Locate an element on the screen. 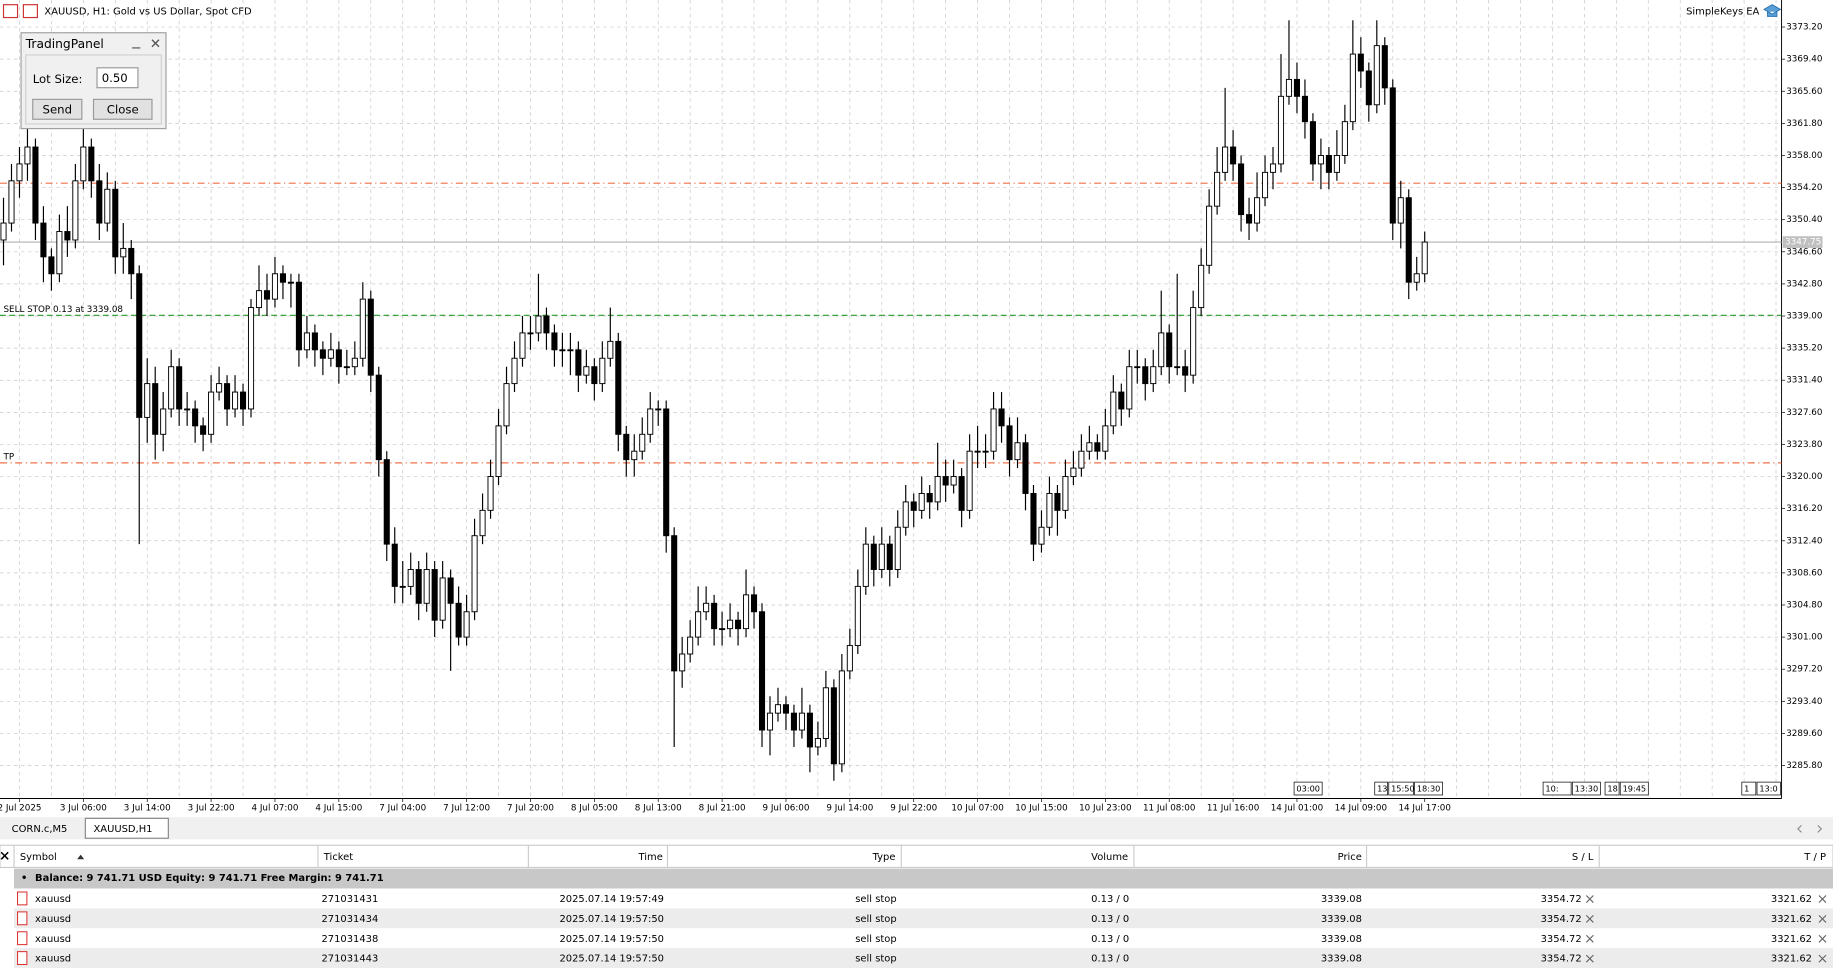 This screenshot has width=1833, height=968. table-cell: xauusd is located at coordinates (53, 939).